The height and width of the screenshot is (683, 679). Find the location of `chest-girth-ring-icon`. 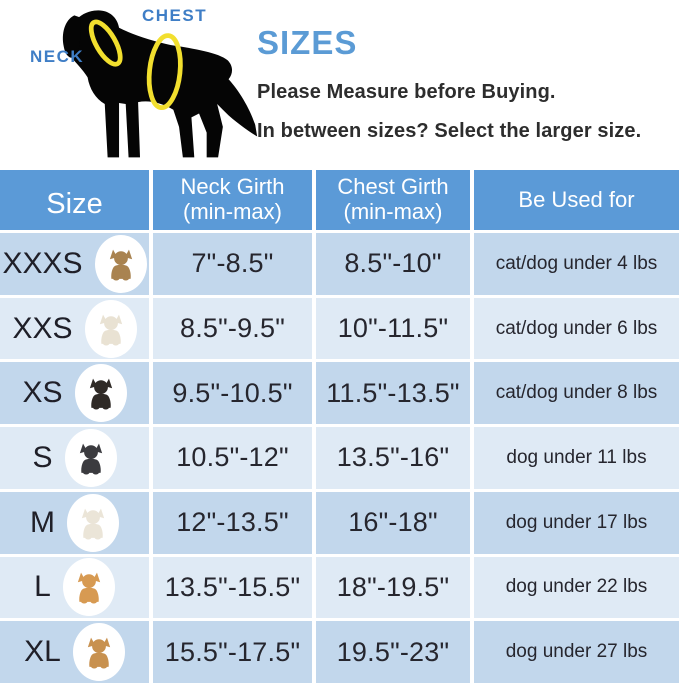

chest-girth-ring-icon is located at coordinates (164, 72).